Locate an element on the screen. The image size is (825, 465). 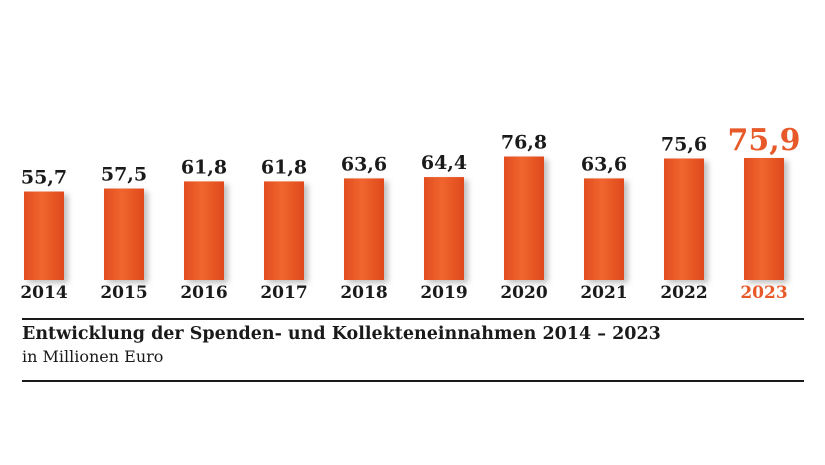
category-label-2019: 2019 is located at coordinates (443, 291).